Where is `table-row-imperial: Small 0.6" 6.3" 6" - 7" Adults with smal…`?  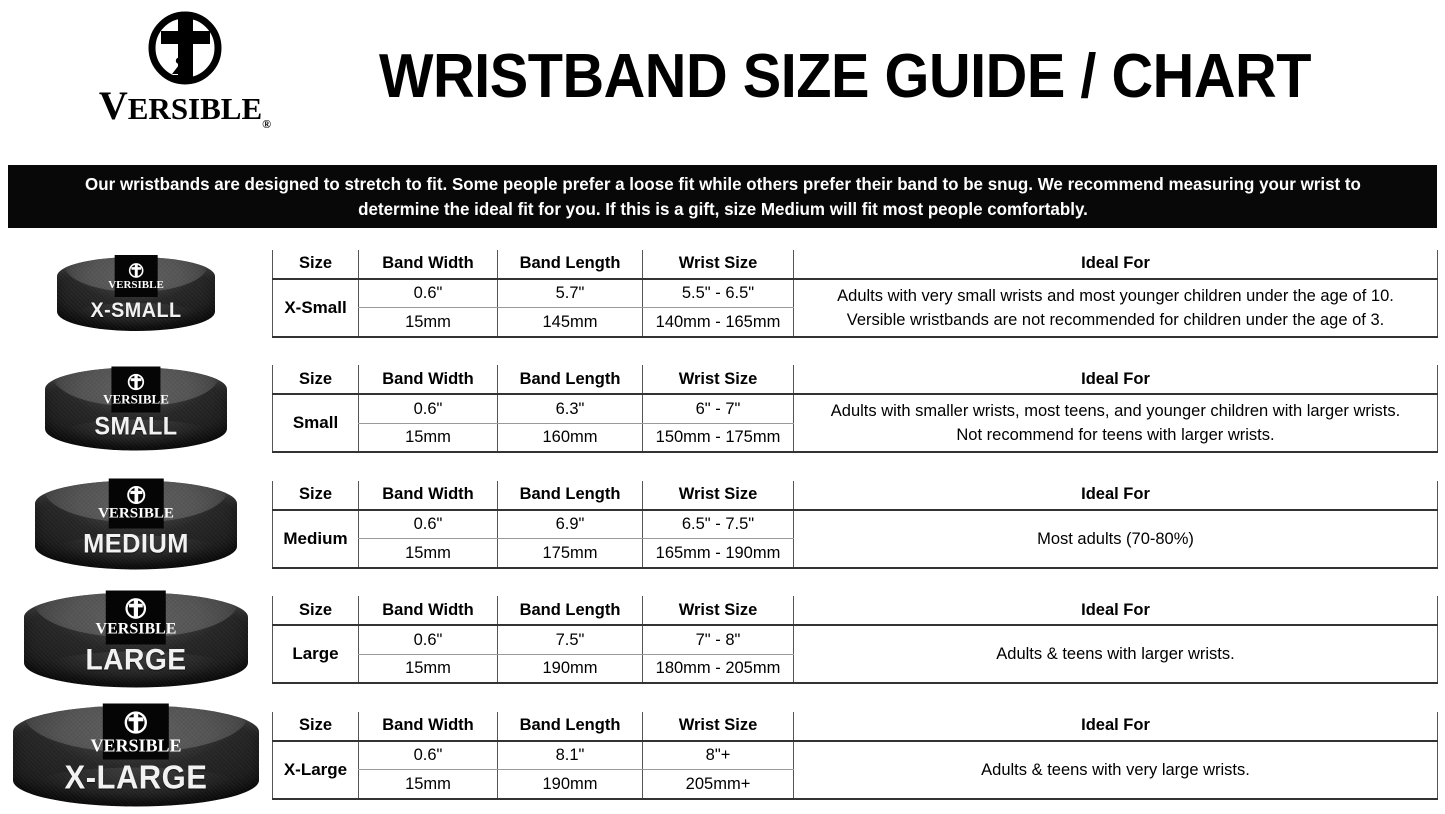 table-row-imperial: Small 0.6" 6.3" 6" - 7" Adults with smal… is located at coordinates (855, 424).